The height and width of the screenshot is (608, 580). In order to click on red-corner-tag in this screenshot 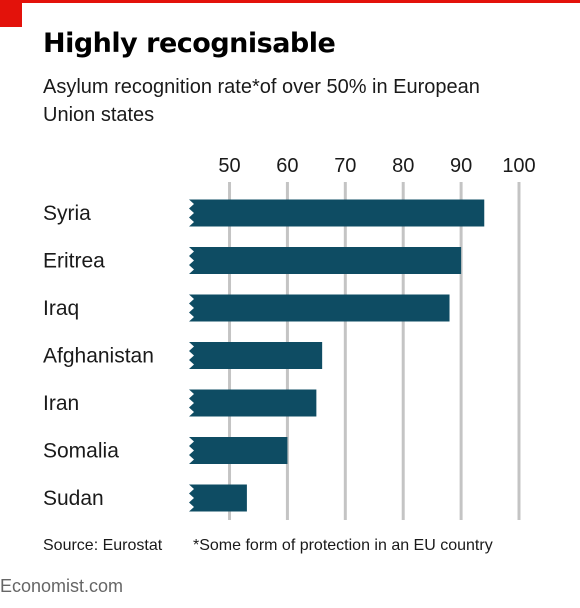, I will do `click(11, 13)`.